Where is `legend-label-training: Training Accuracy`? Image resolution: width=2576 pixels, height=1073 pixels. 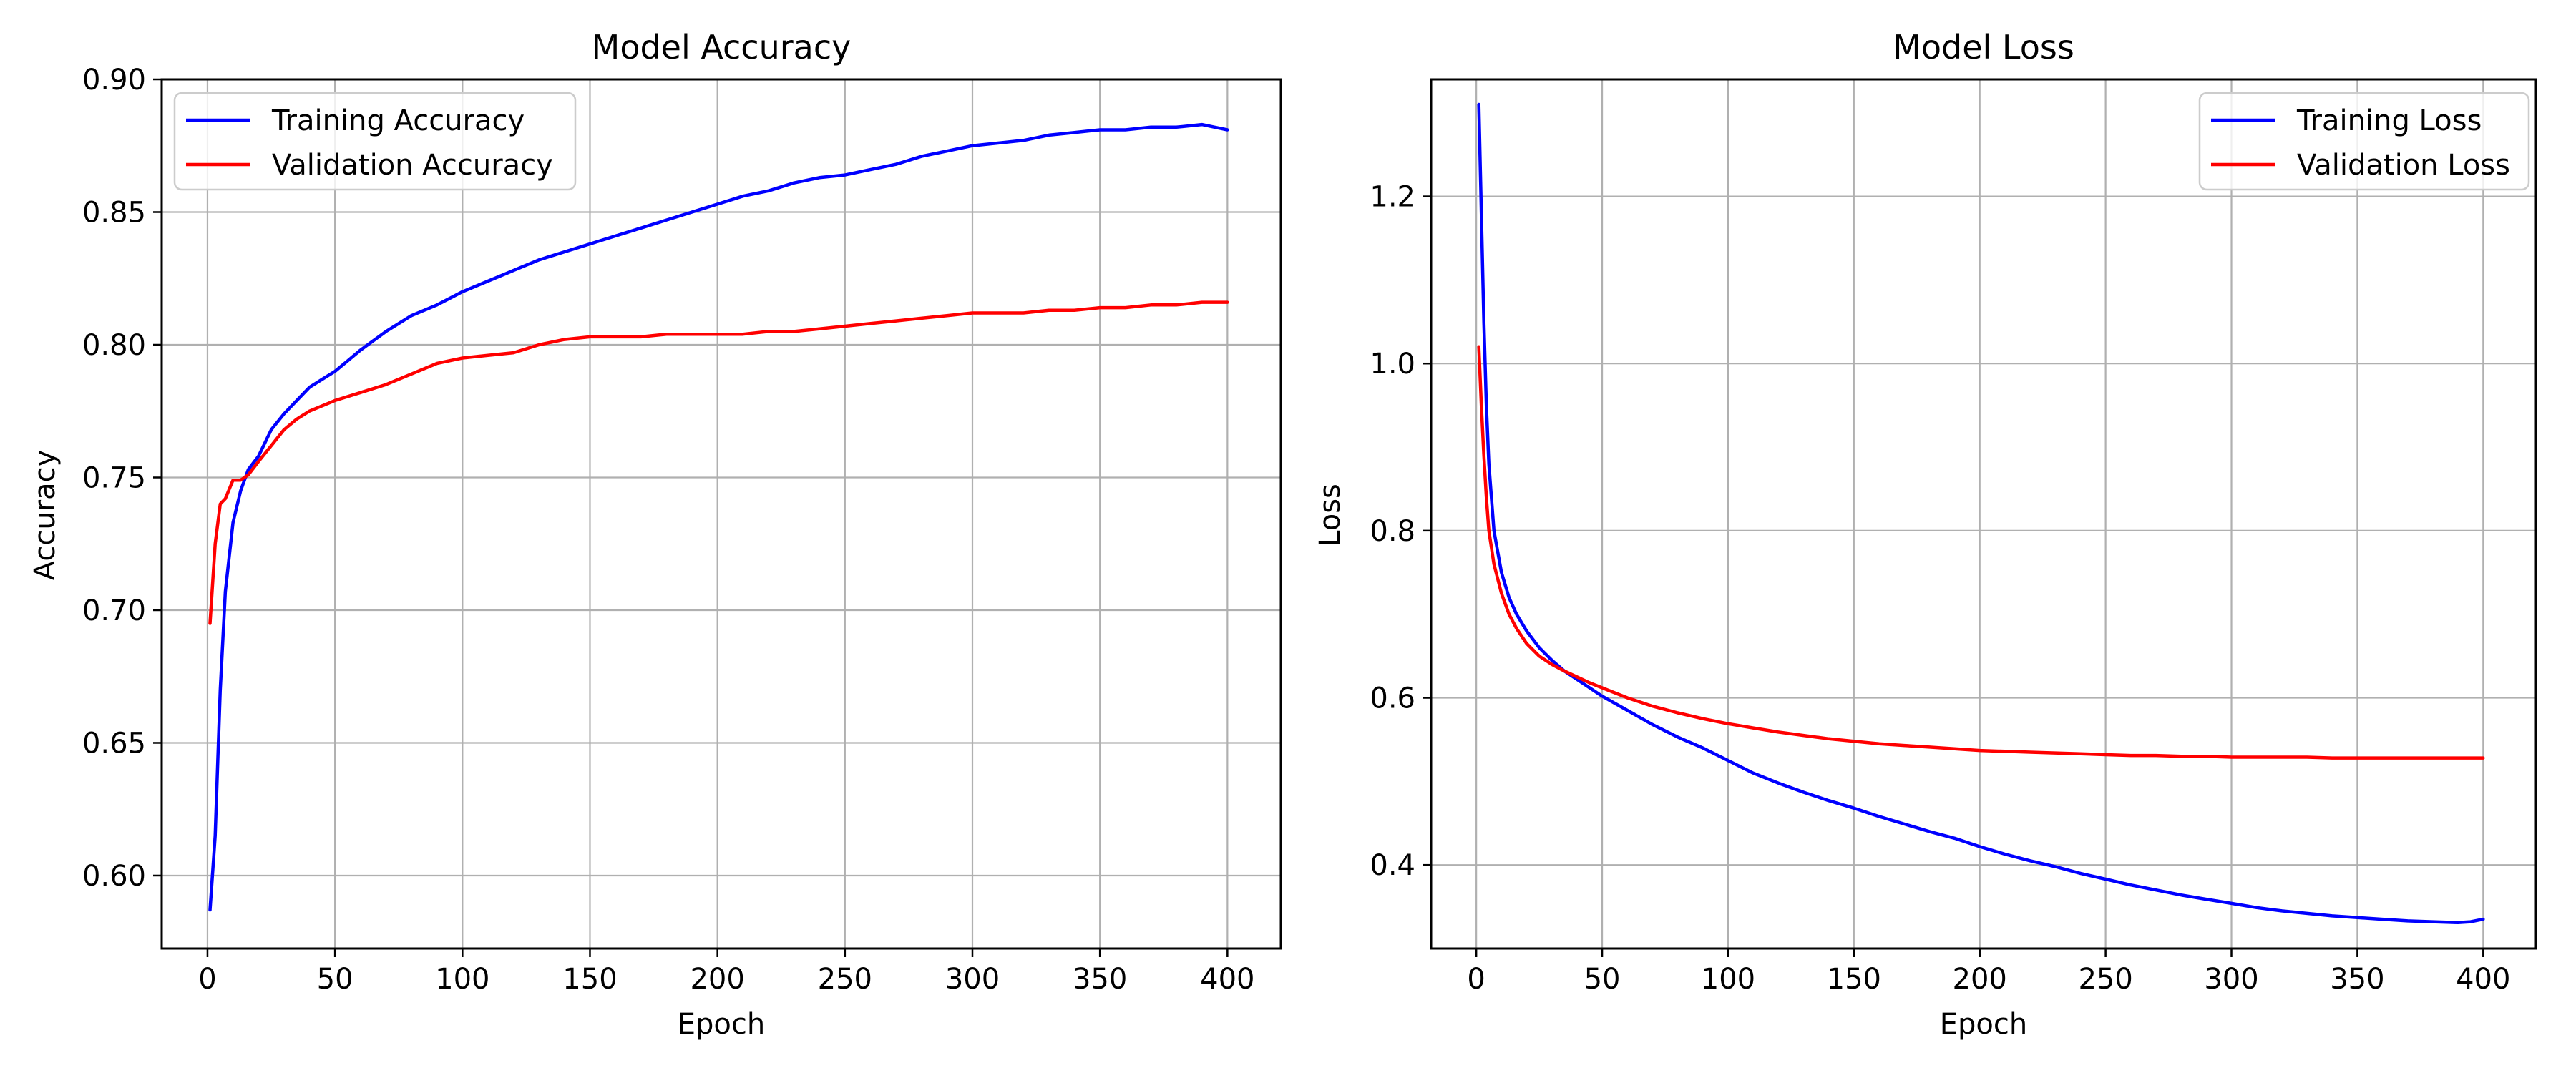 legend-label-training: Training Accuracy is located at coordinates (398, 120).